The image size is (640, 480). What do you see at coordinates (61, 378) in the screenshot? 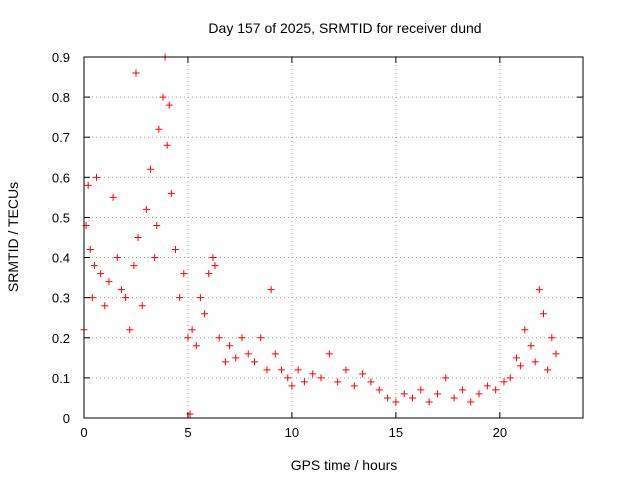
I see `y-tick-label: 0.1` at bounding box center [61, 378].